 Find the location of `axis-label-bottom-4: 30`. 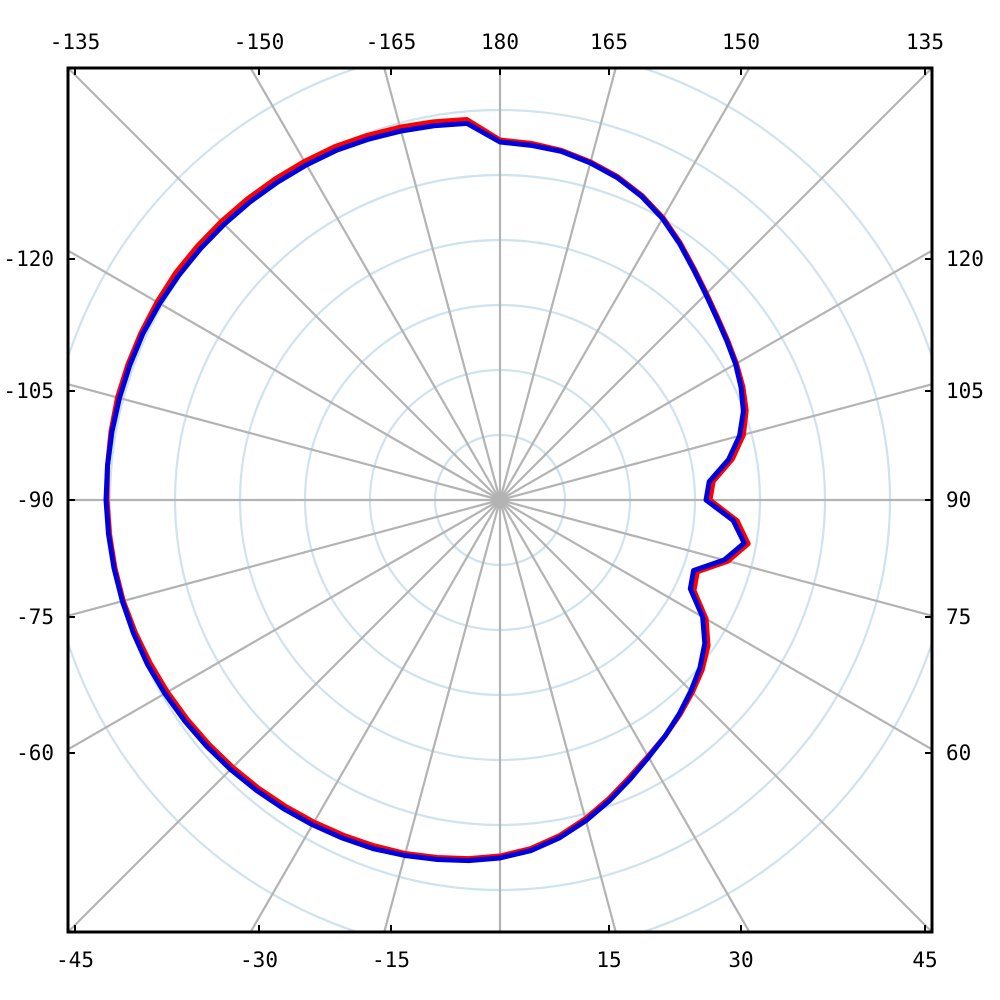

axis-label-bottom-4: 30 is located at coordinates (741, 960).